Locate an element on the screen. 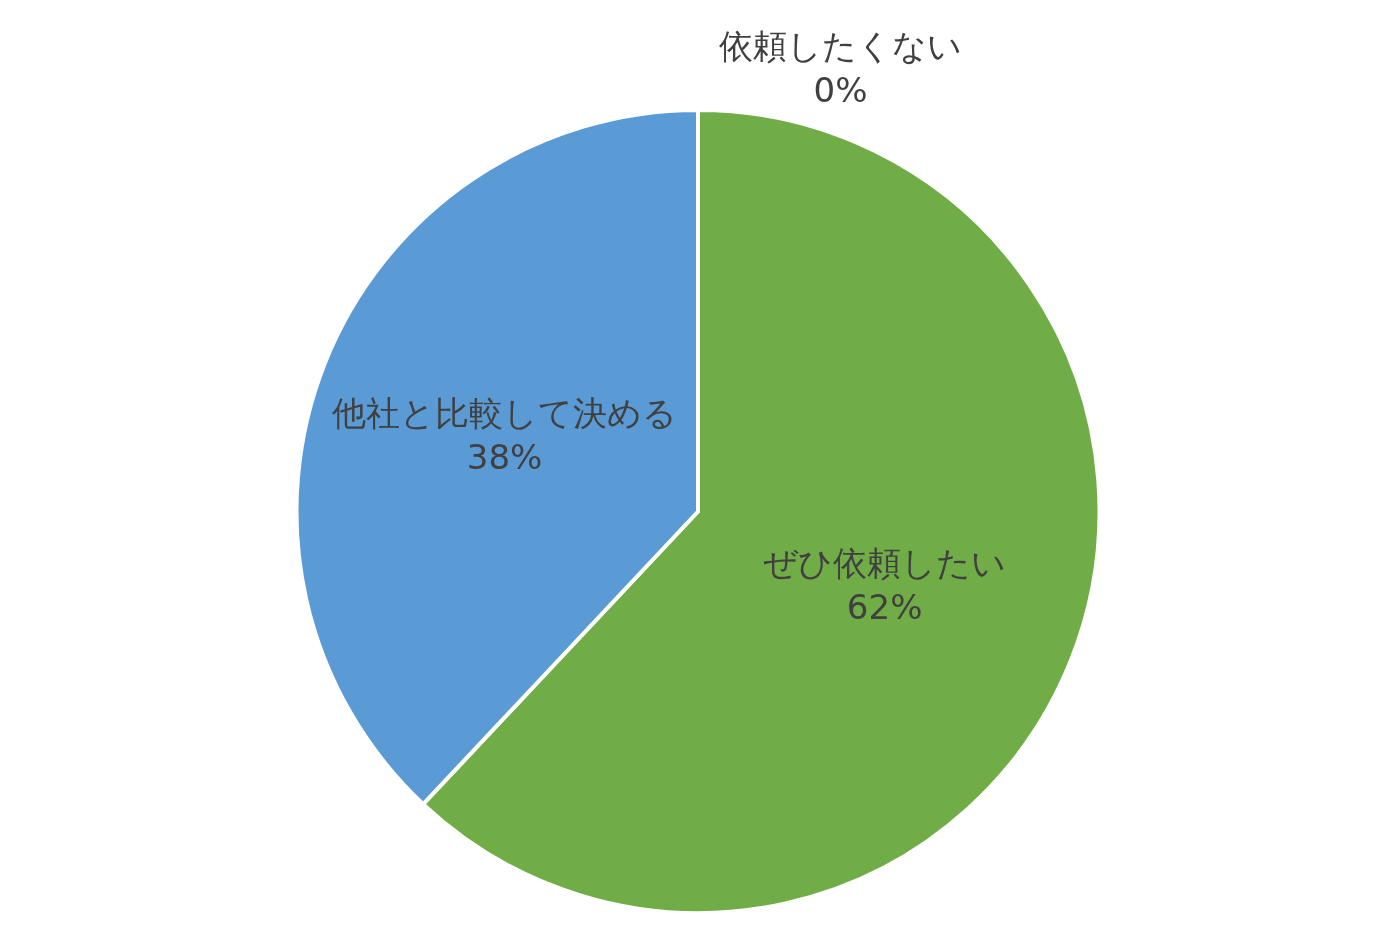 This screenshot has height=933, width=1396. data-label: 38% is located at coordinates (504, 457).